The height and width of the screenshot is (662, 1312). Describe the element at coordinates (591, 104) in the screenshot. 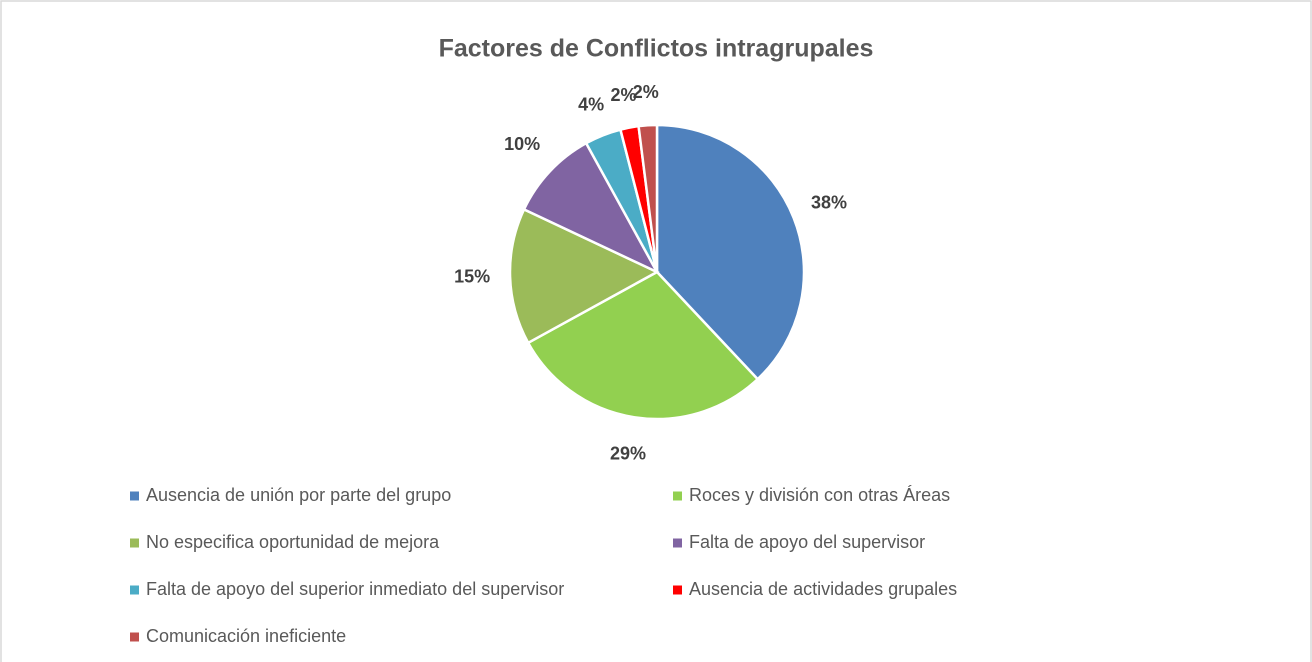

I see `data-label: 4%` at that location.